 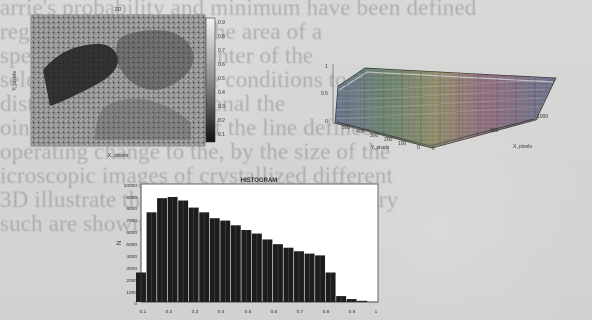 What do you see at coordinates (221, 135) in the screenshot?
I see `colorbar-tick: 0.1` at bounding box center [221, 135].